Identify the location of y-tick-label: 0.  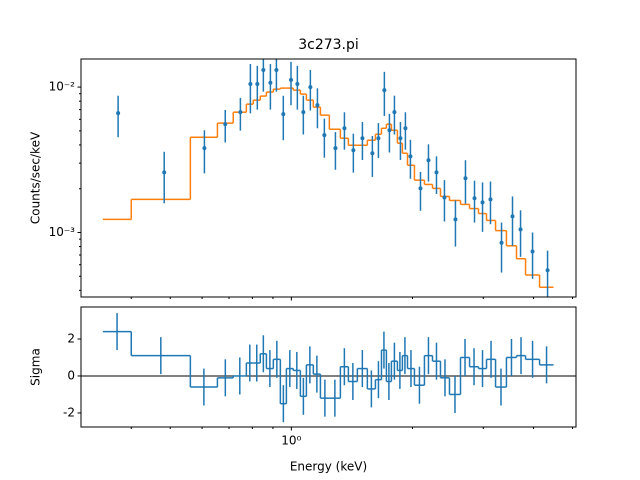
(71, 375).